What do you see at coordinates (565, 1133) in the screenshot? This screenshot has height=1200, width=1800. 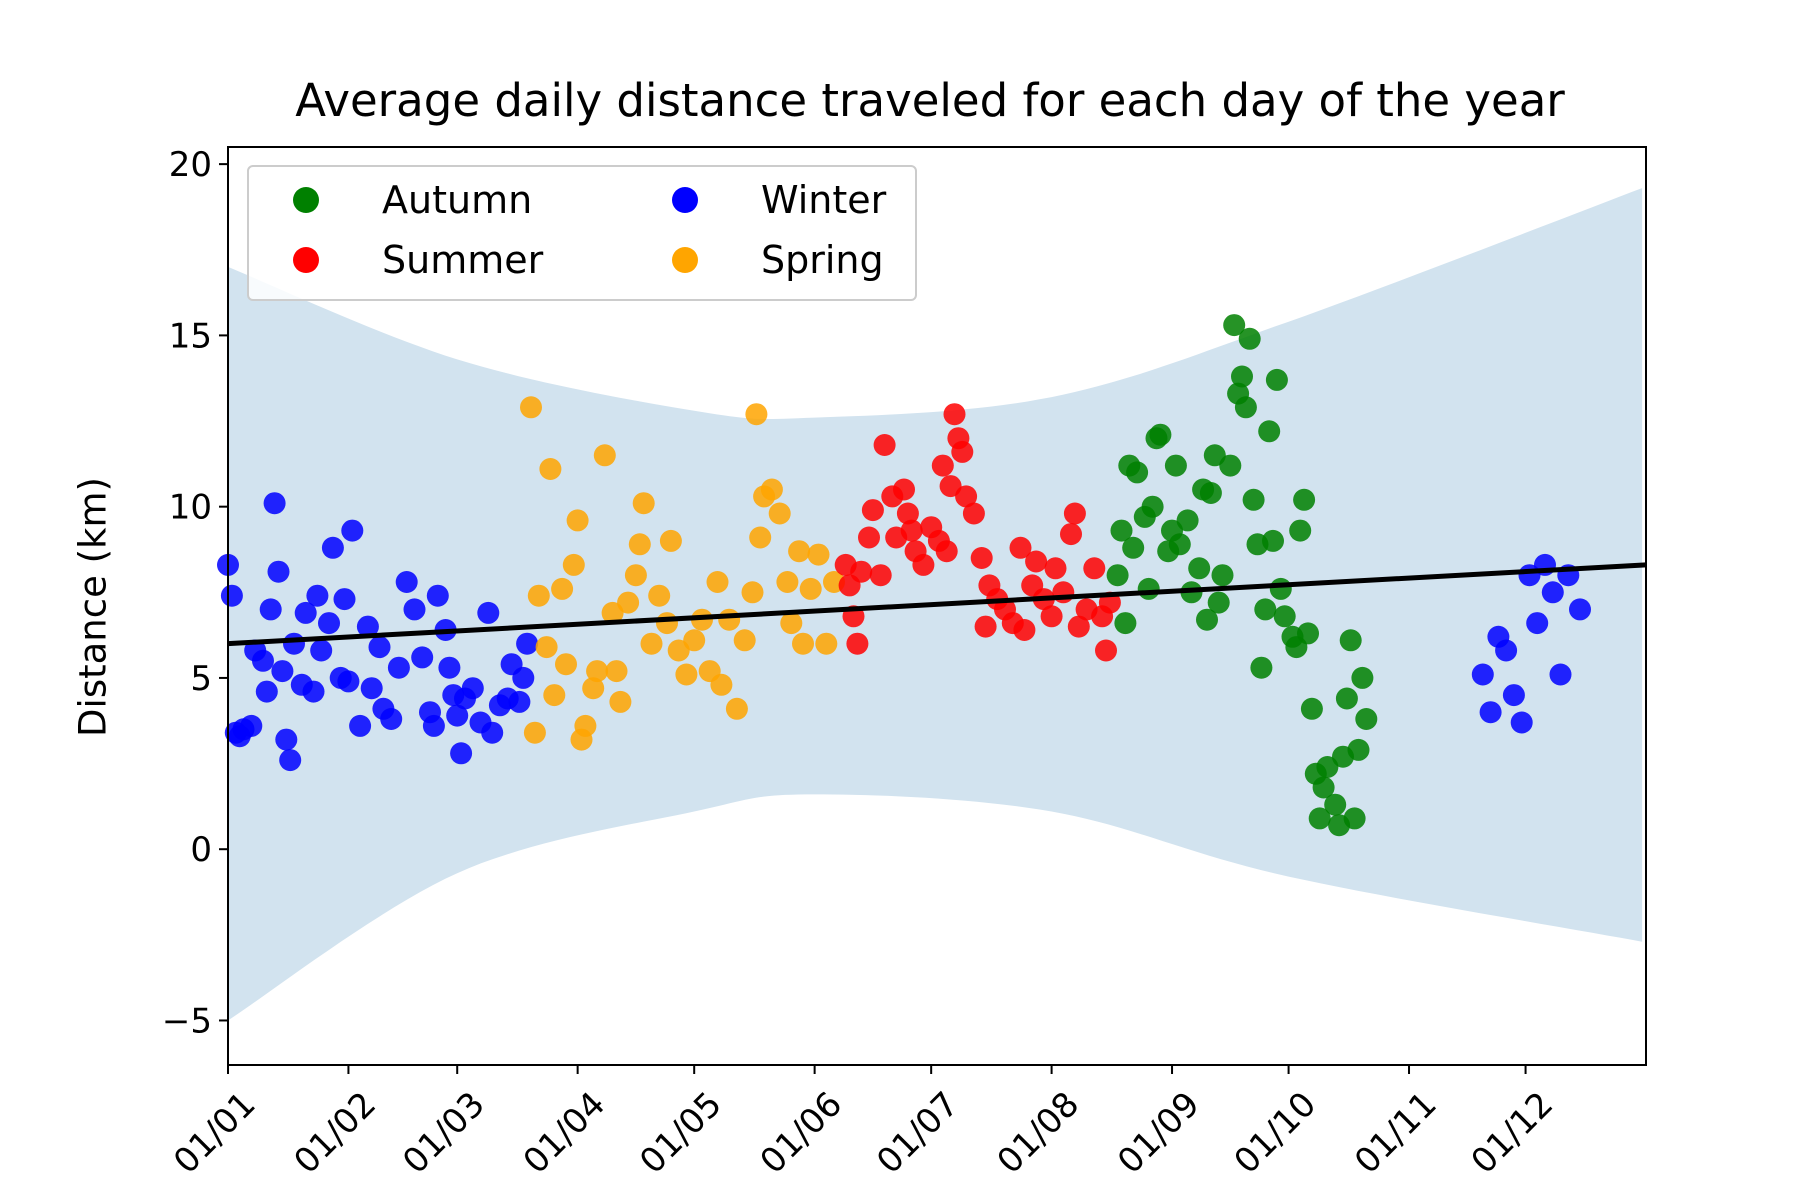 I see `x-tick-label: 01/04` at bounding box center [565, 1133].